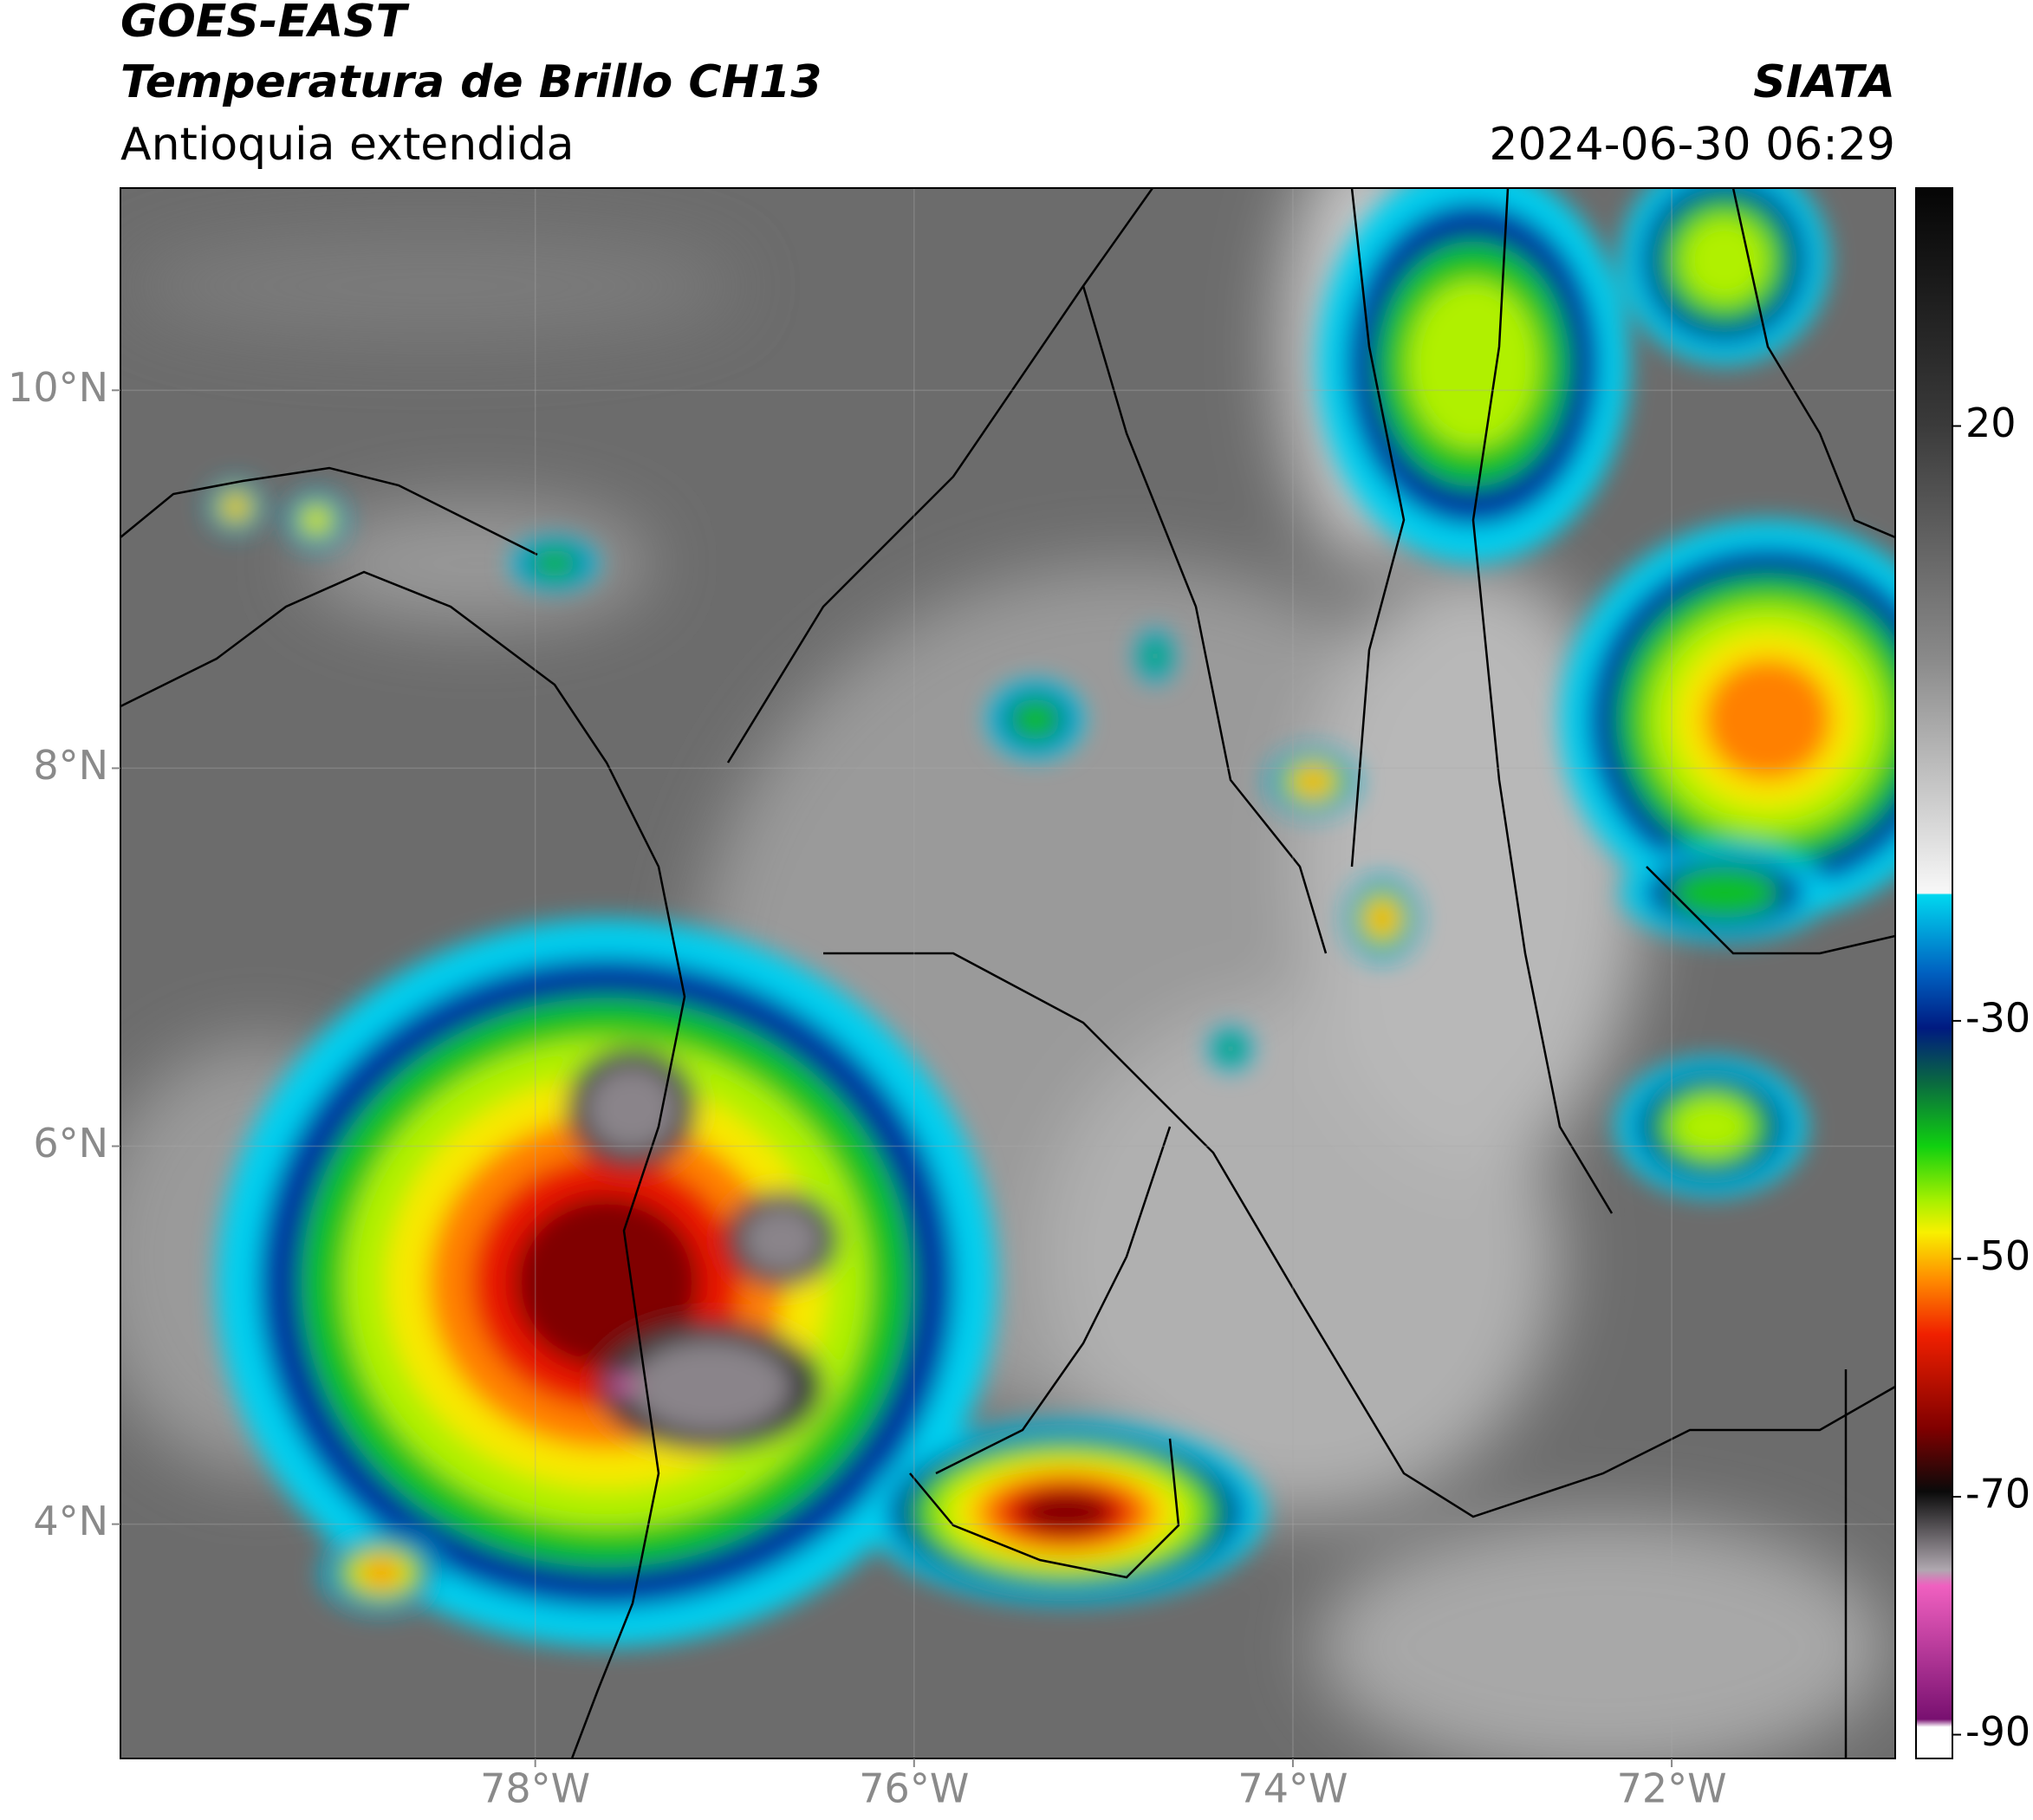  What do you see at coordinates (70, 765) in the screenshot?
I see `lat-tick-label: 8°N` at bounding box center [70, 765].